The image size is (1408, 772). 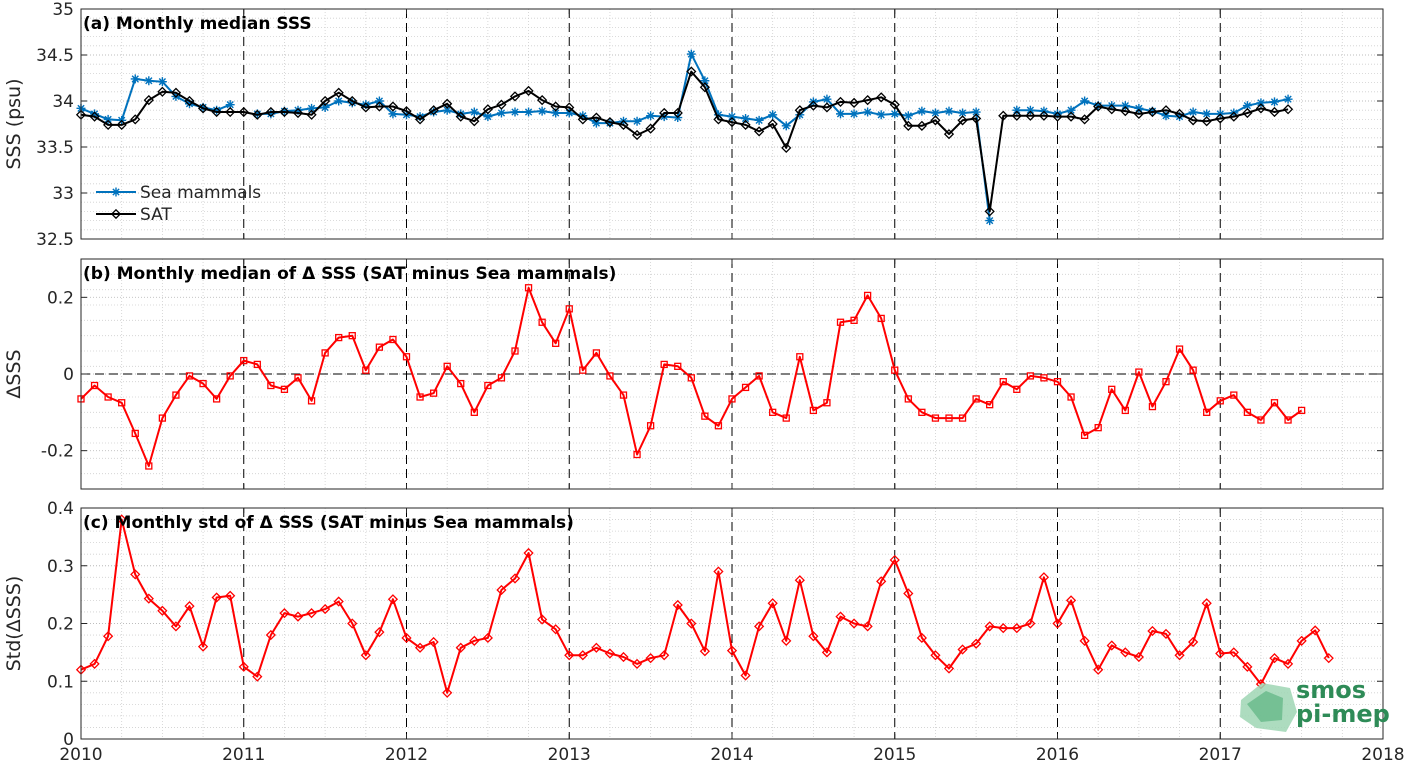 I want to click on panel-title: (a) Monthly median SSS, so click(x=197, y=24).